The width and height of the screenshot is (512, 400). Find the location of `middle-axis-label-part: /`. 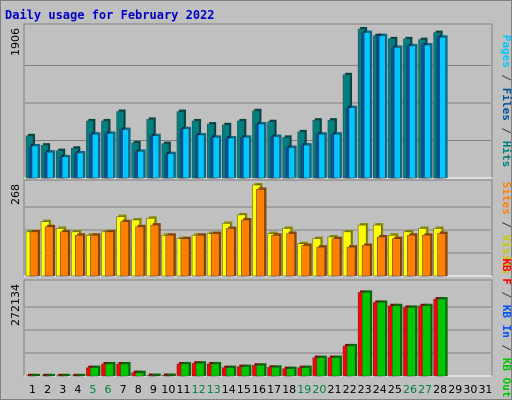

middle-axis-label-part: / is located at coordinates (506, 225).